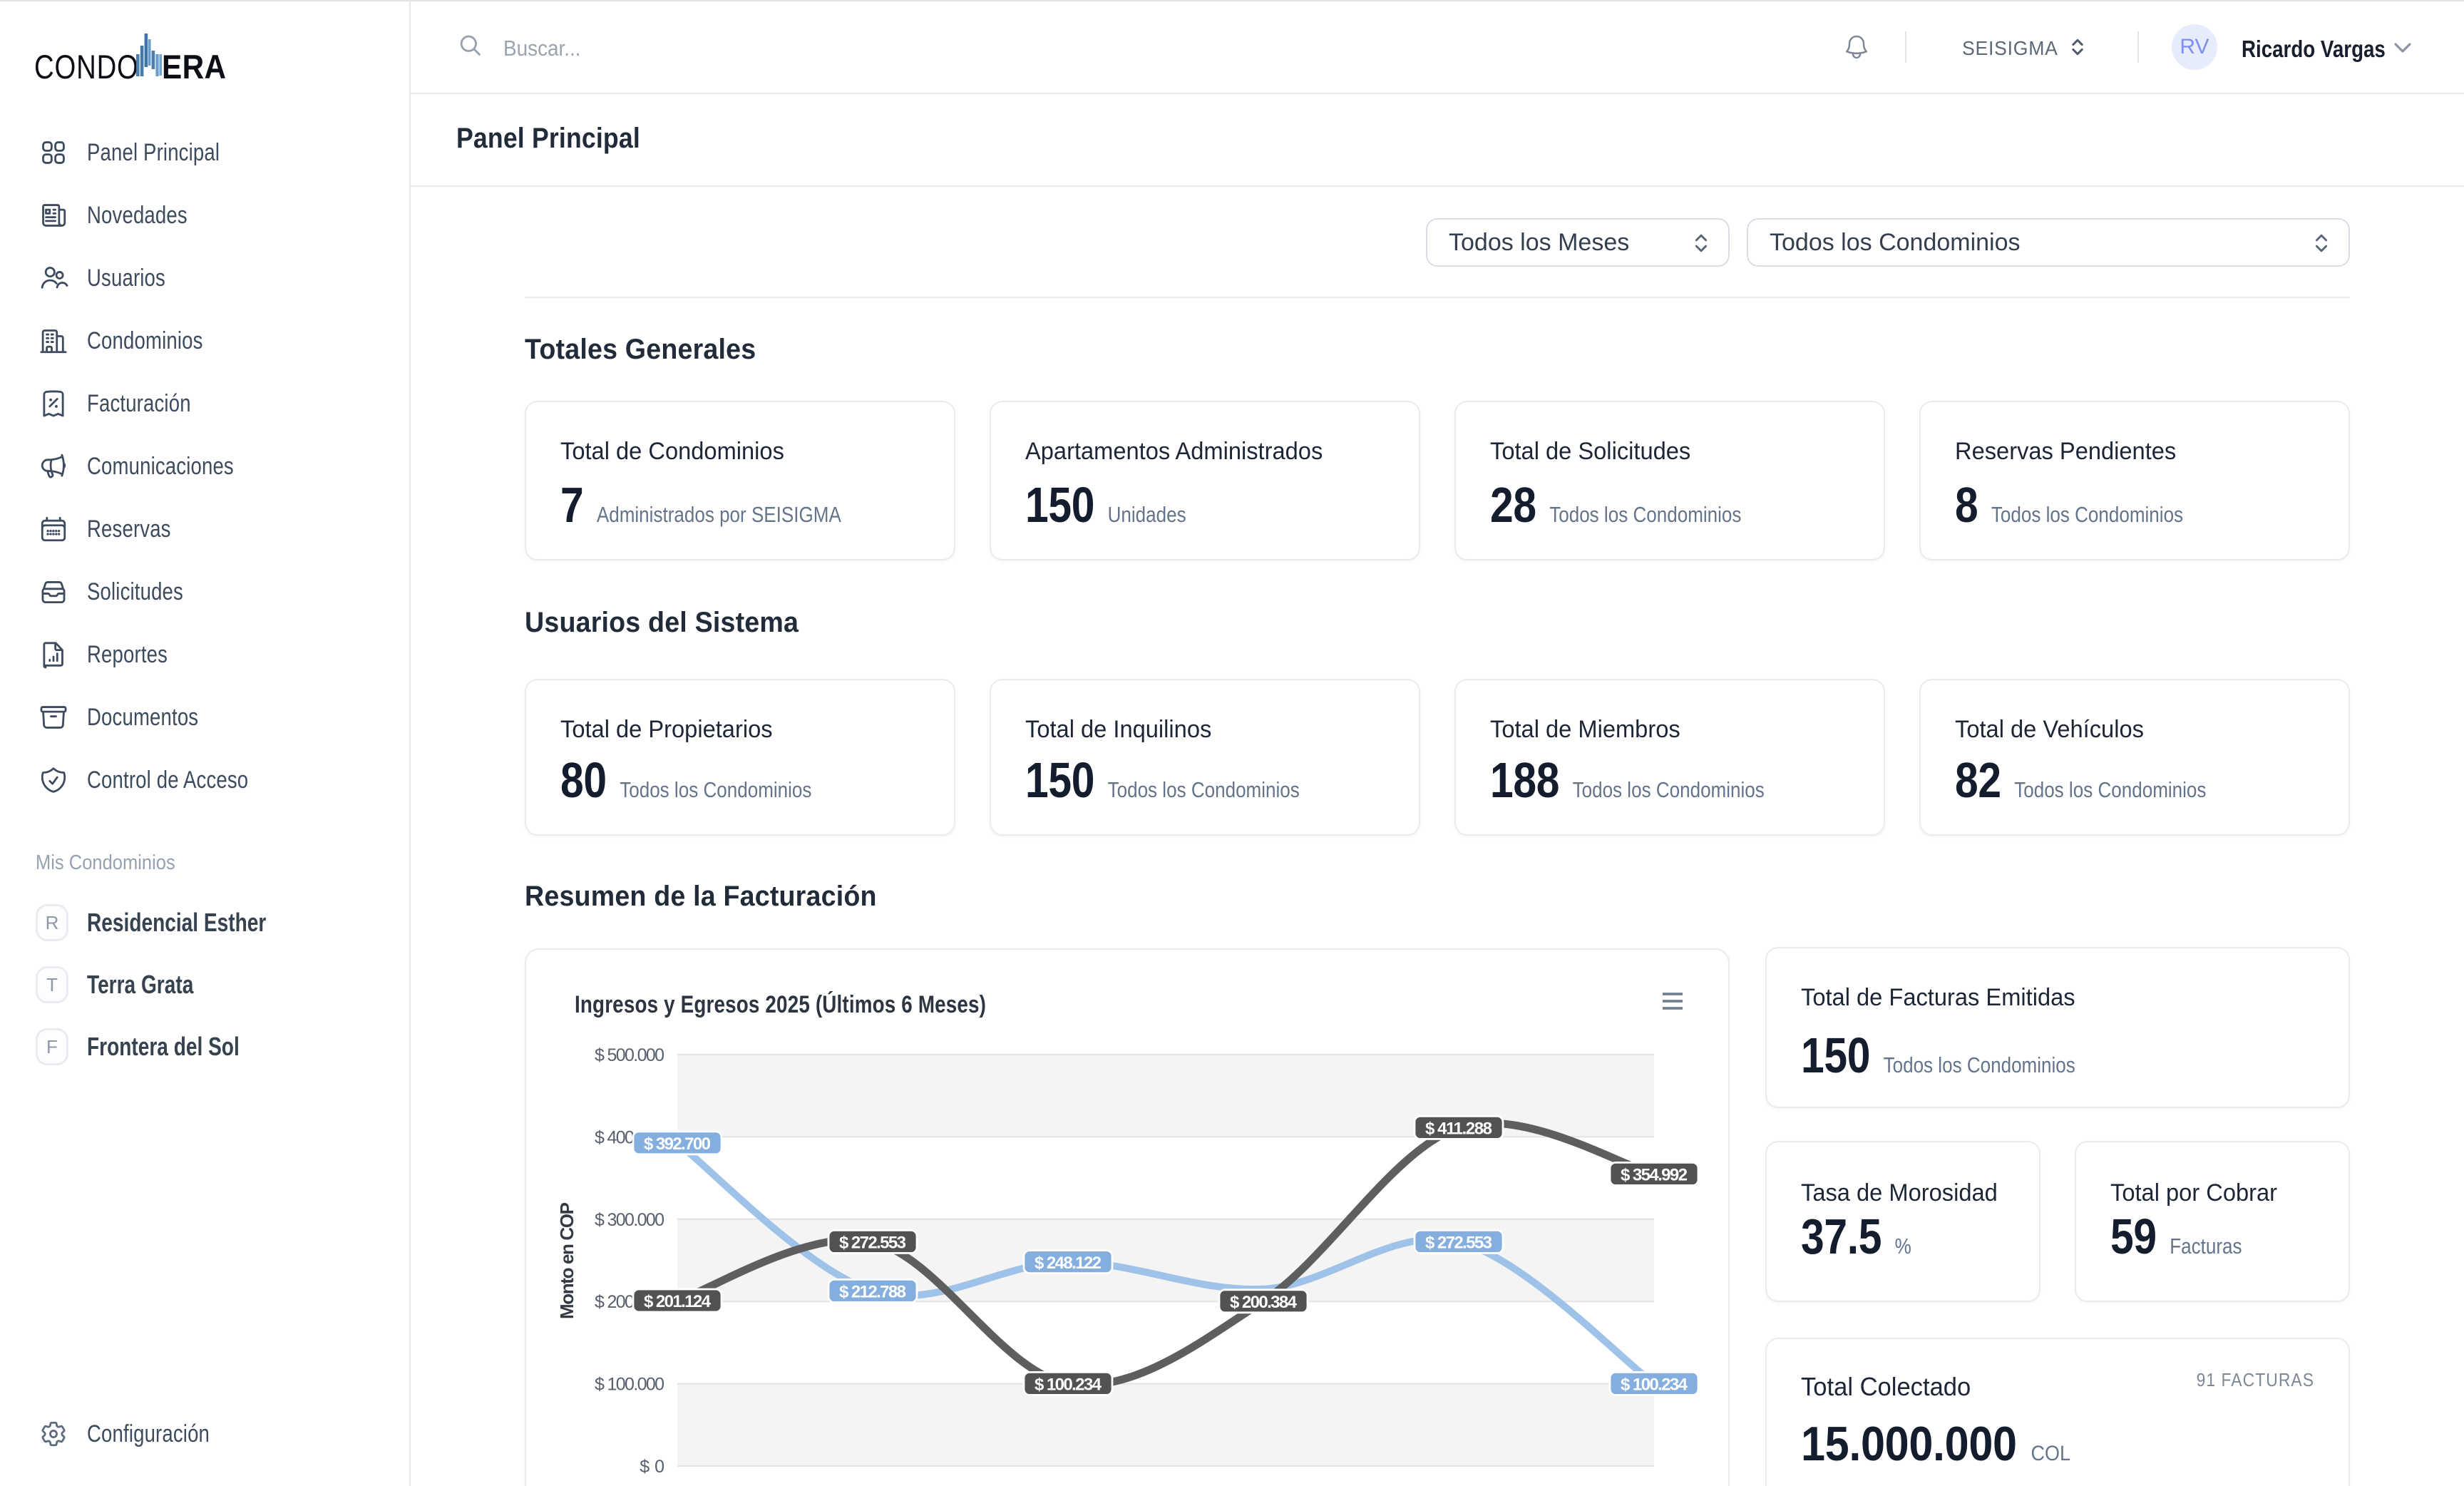 The image size is (2464, 1486). I want to click on svg-text: $ 0, so click(652, 1467).